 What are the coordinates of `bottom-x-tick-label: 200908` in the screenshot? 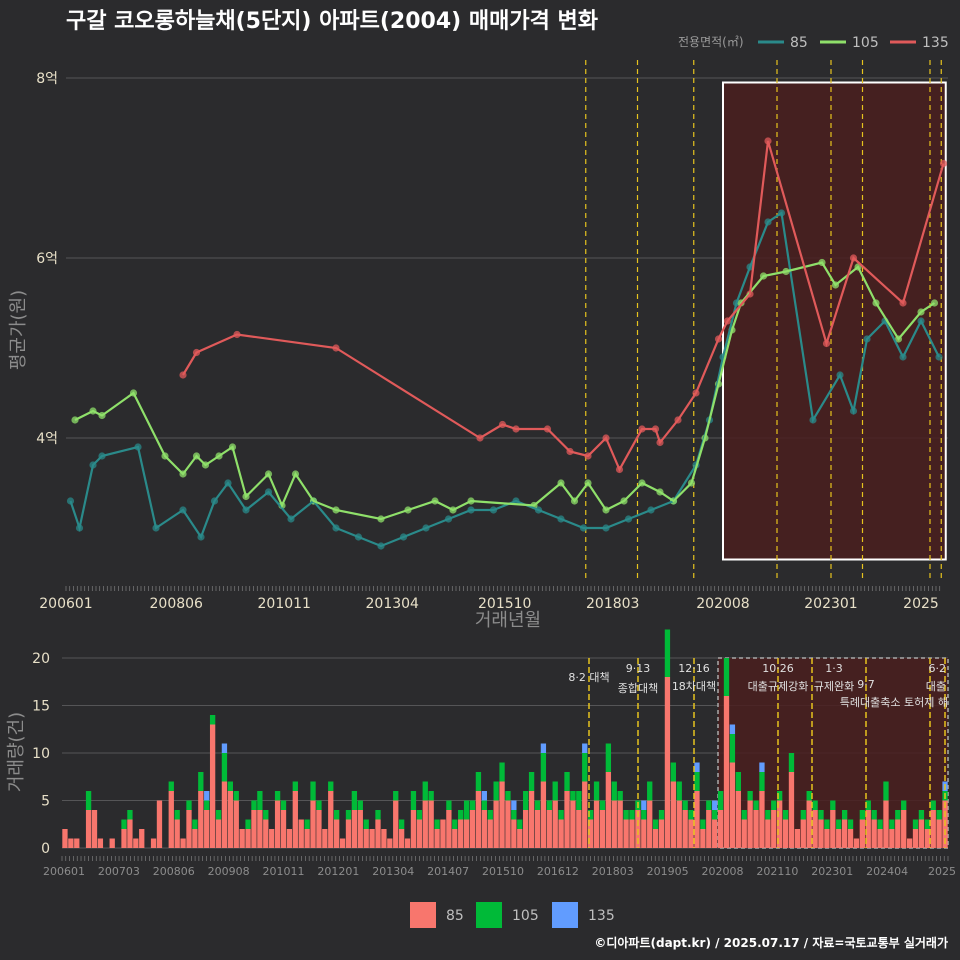 It's located at (229, 871).